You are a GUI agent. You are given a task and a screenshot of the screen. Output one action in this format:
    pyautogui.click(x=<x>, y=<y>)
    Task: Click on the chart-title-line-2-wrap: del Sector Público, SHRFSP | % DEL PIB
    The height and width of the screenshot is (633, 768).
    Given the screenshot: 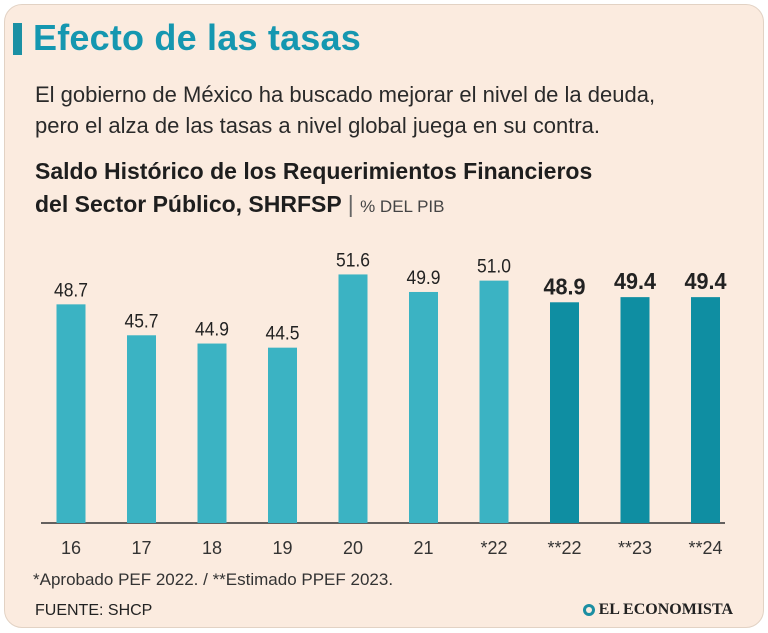 What is the action you would take?
    pyautogui.click(x=395, y=205)
    